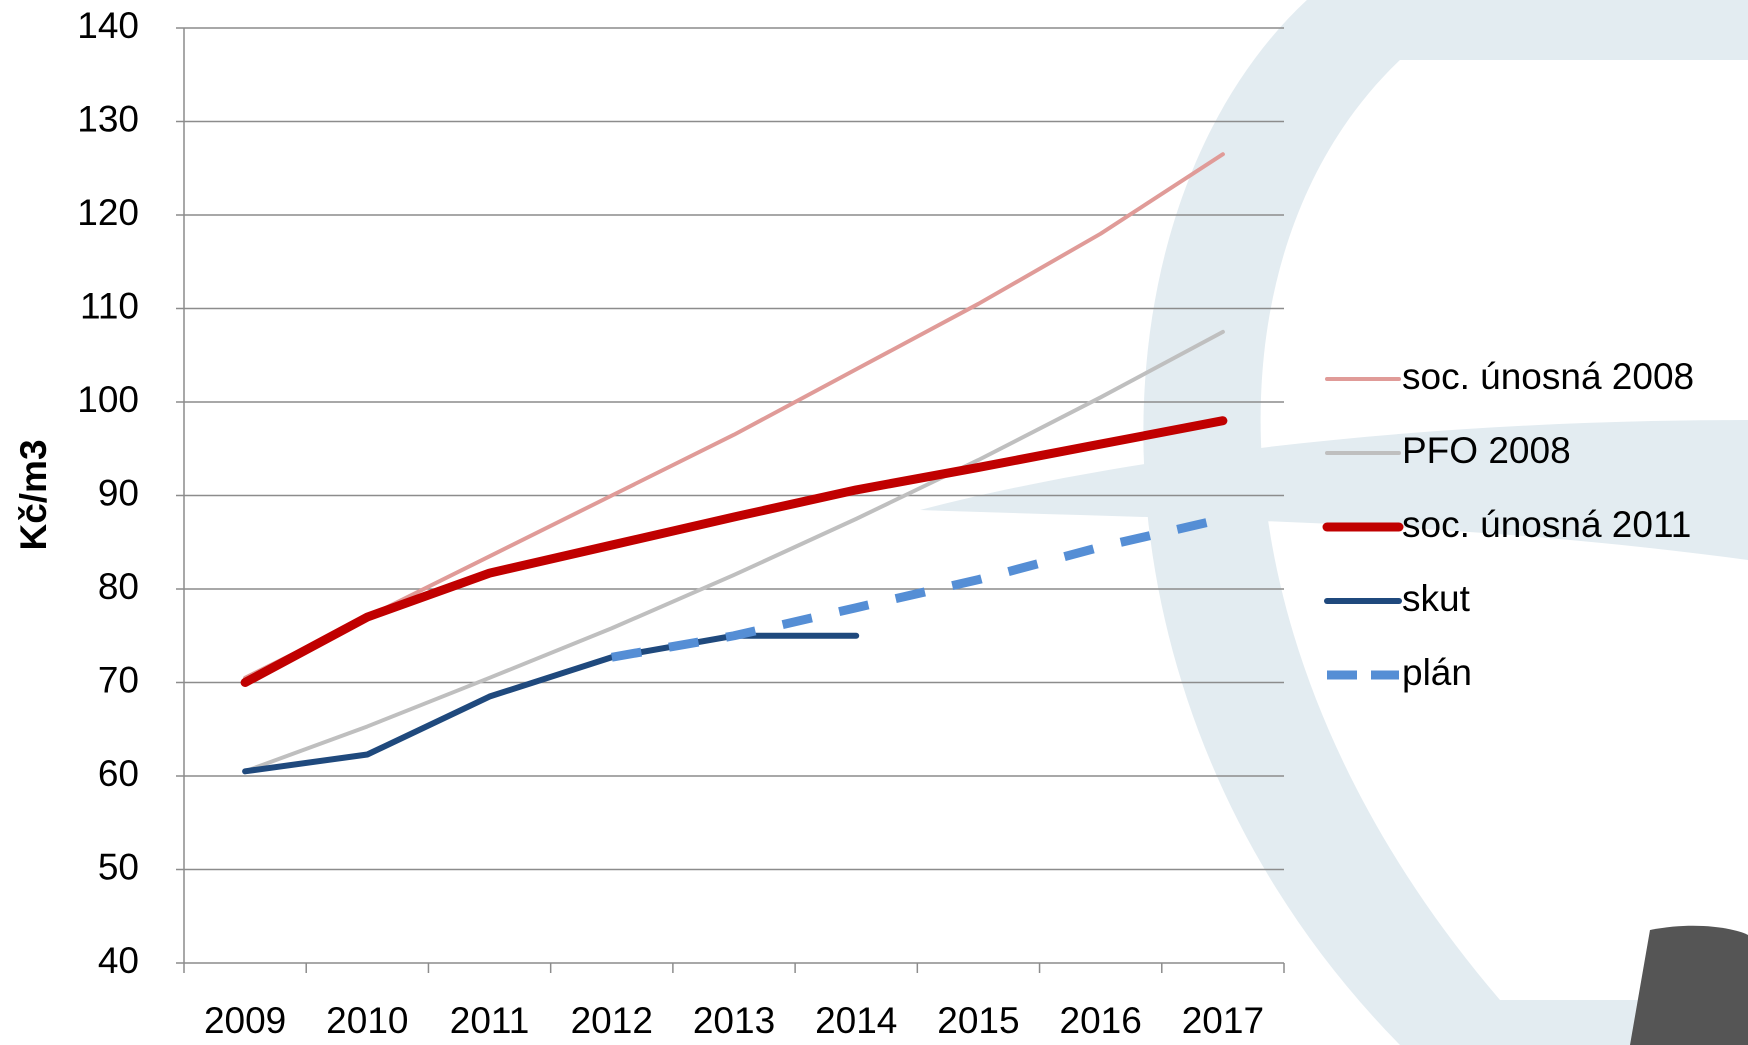 The width and height of the screenshot is (1748, 1045). Describe the element at coordinates (1436, 598) in the screenshot. I see `legend-label: skut` at that location.